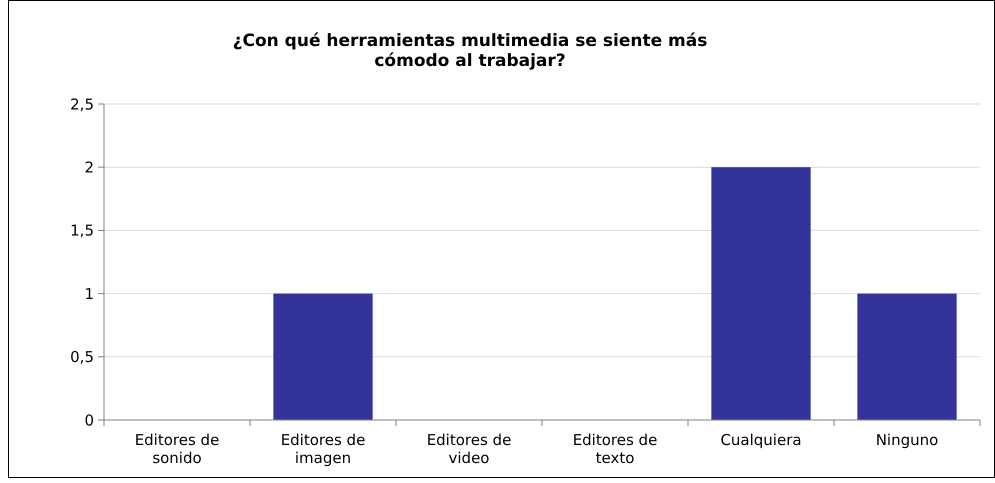 The image size is (995, 483). I want to click on x-tick-label: Editores de video, so click(469, 449).